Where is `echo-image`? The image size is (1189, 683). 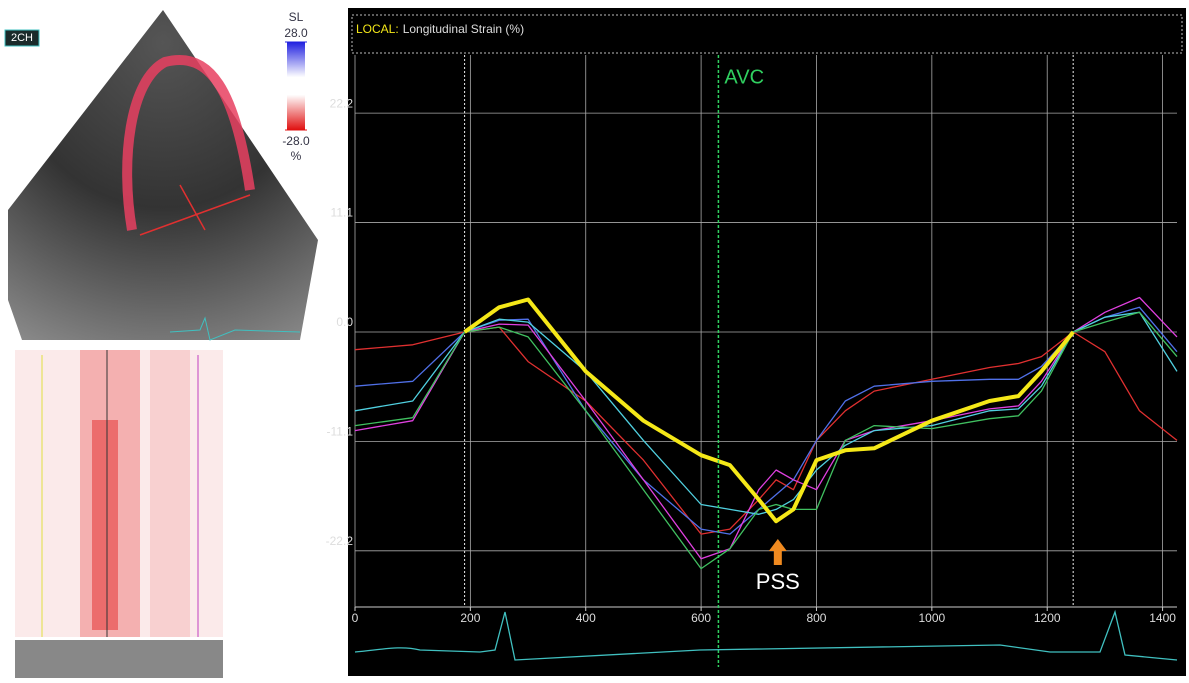
echo-image is located at coordinates (163, 175).